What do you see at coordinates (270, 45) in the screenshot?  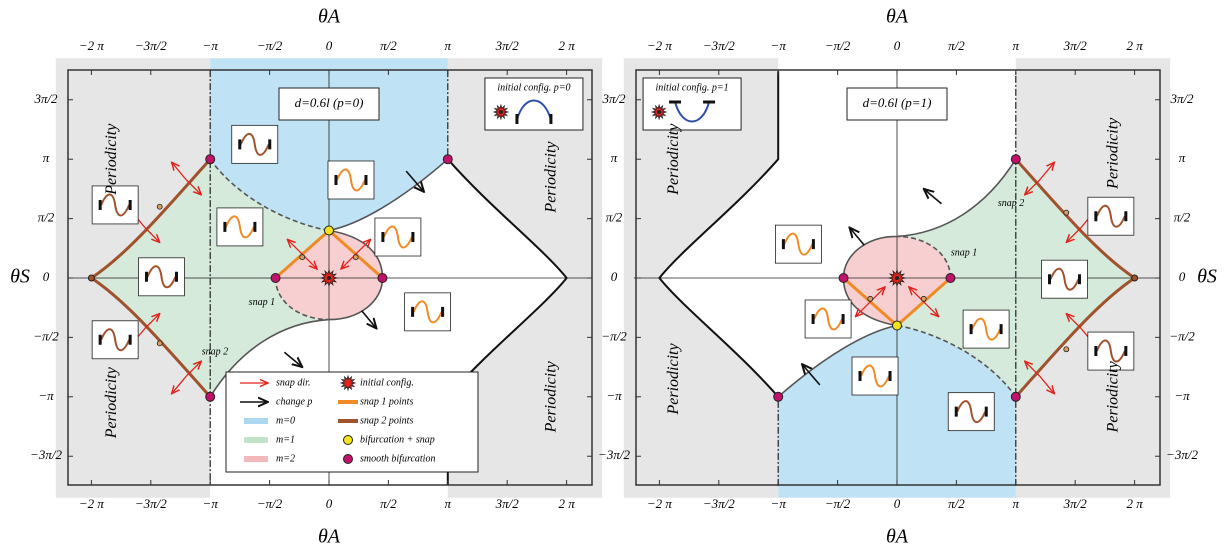 I see `x-tick-label: −π/2` at bounding box center [270, 45].